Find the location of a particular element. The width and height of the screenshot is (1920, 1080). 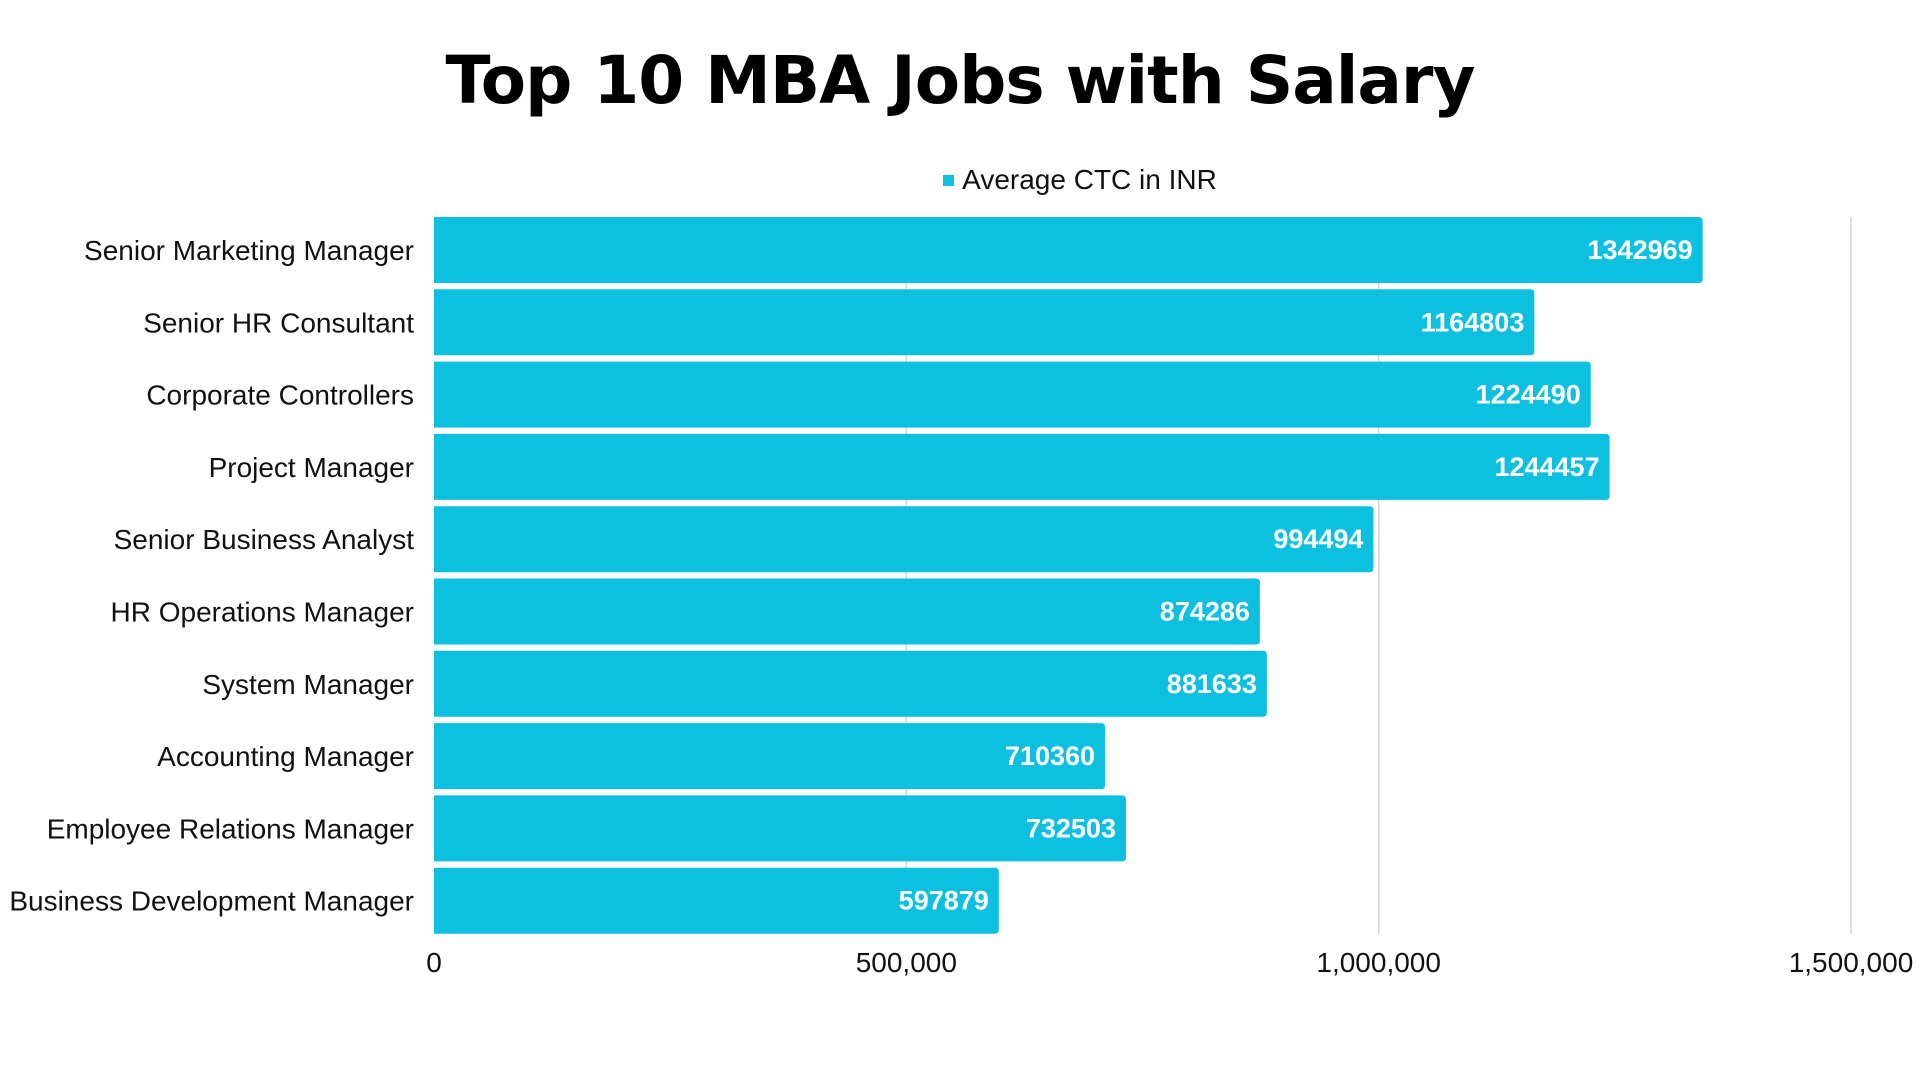

data-label: 874286 is located at coordinates (1205, 612).